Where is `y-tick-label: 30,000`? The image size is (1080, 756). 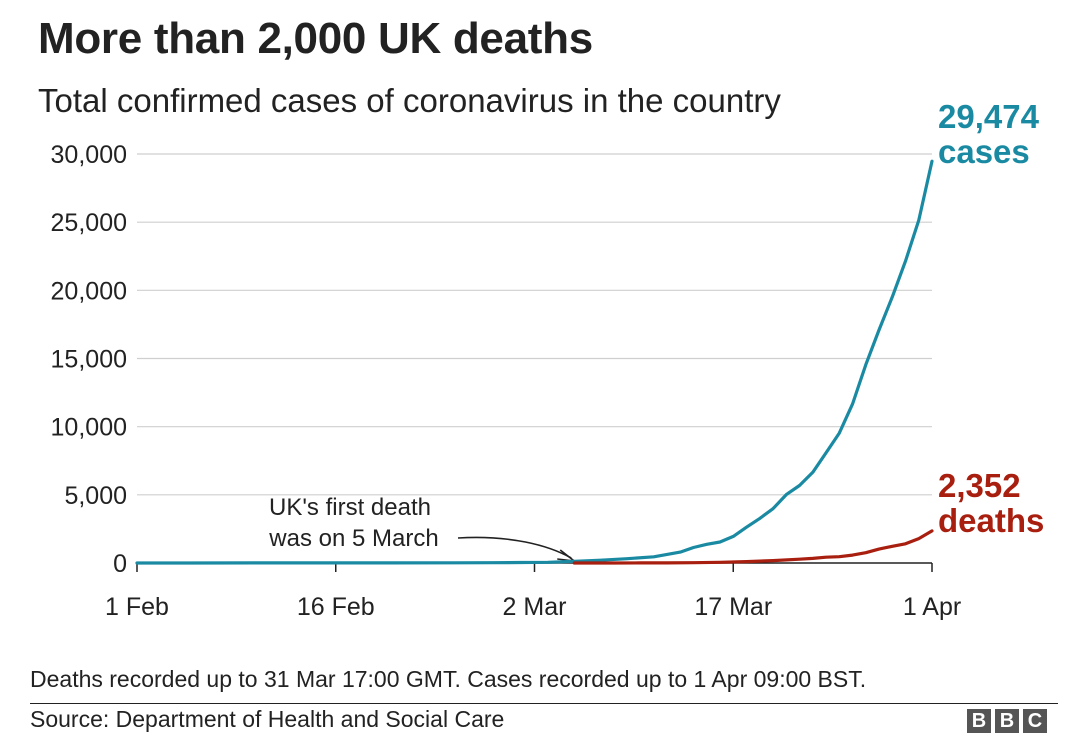 y-tick-label: 30,000 is located at coordinates (89, 155).